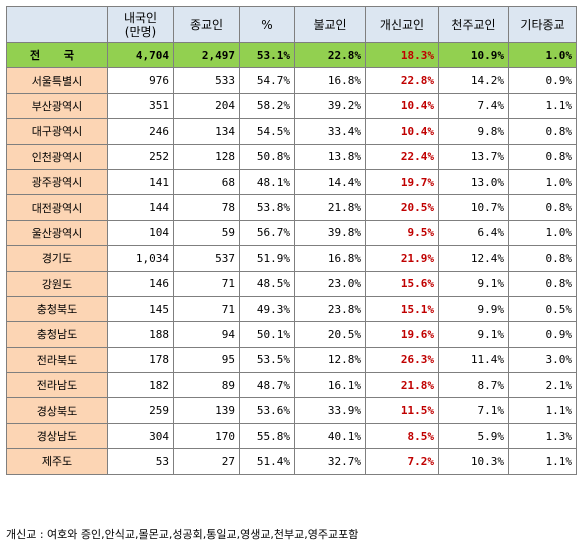  Describe the element at coordinates (473, 156) in the screenshot. I see `value-cell: 13.7%` at that location.